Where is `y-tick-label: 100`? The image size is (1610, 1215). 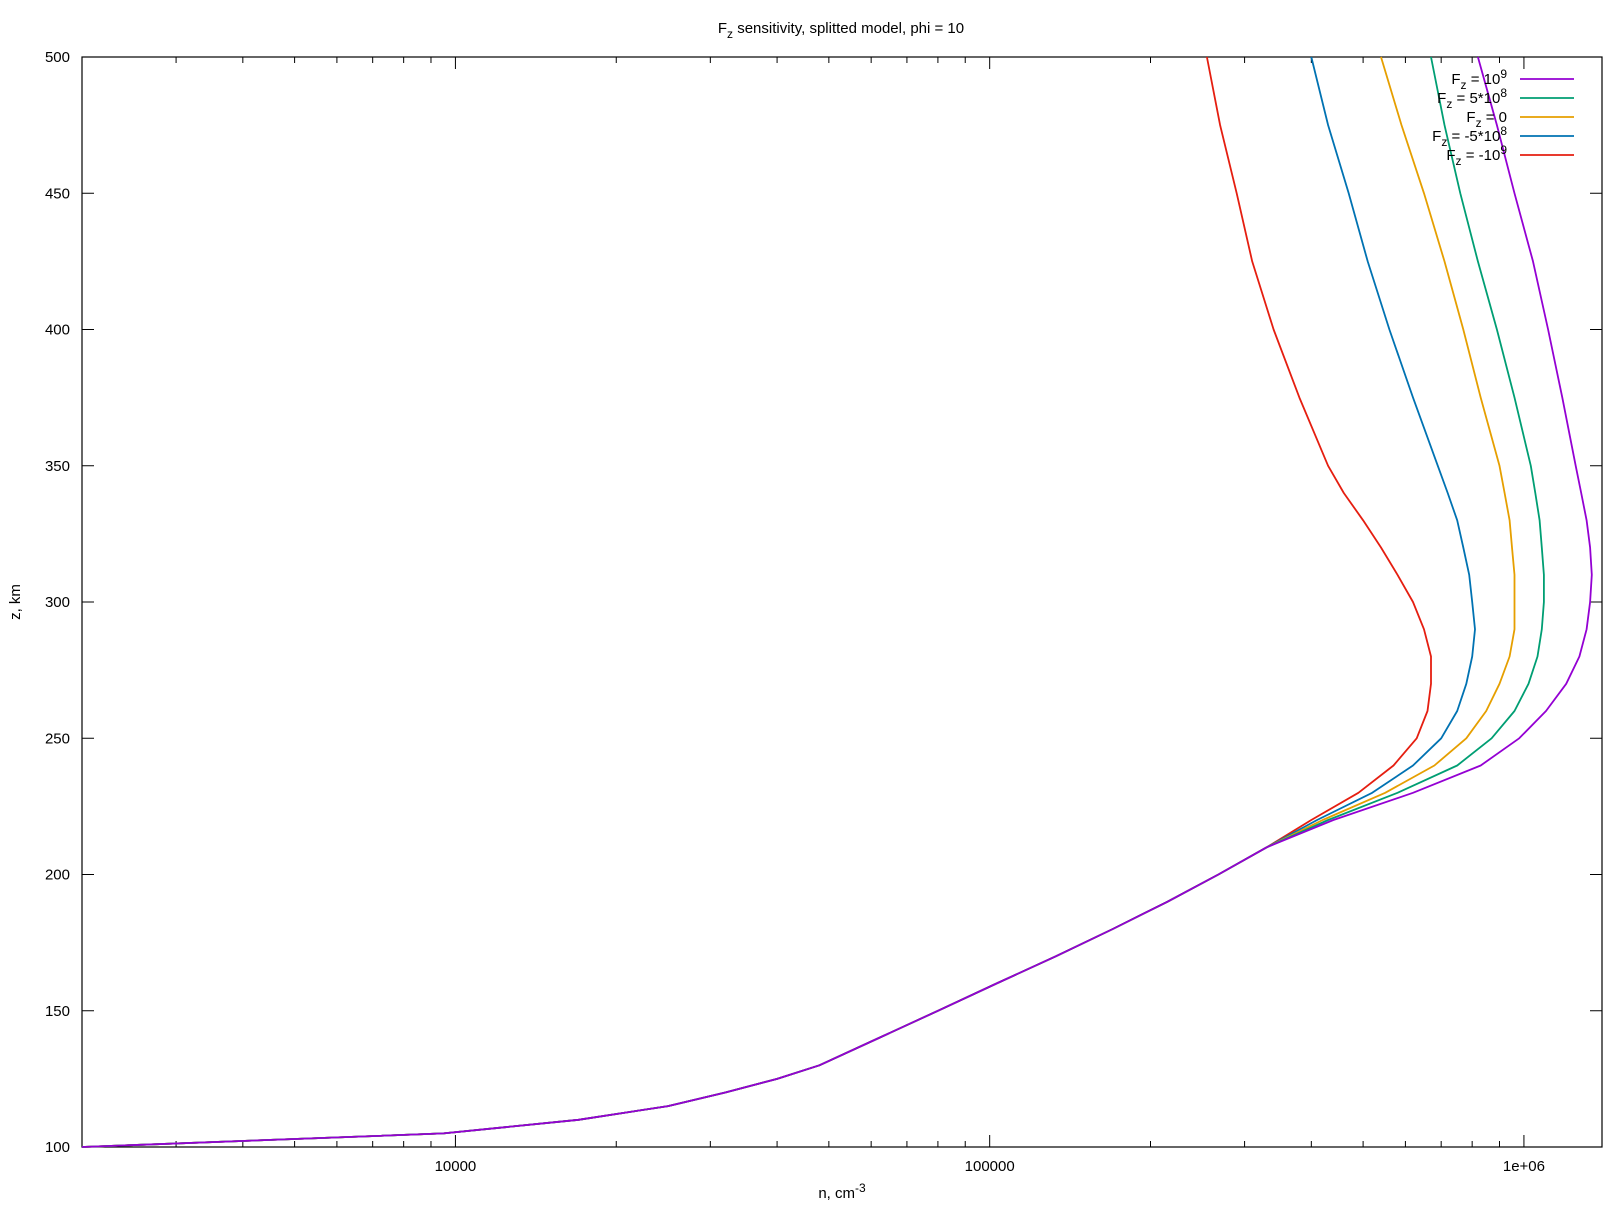
y-tick-label: 100 is located at coordinates (57, 1147).